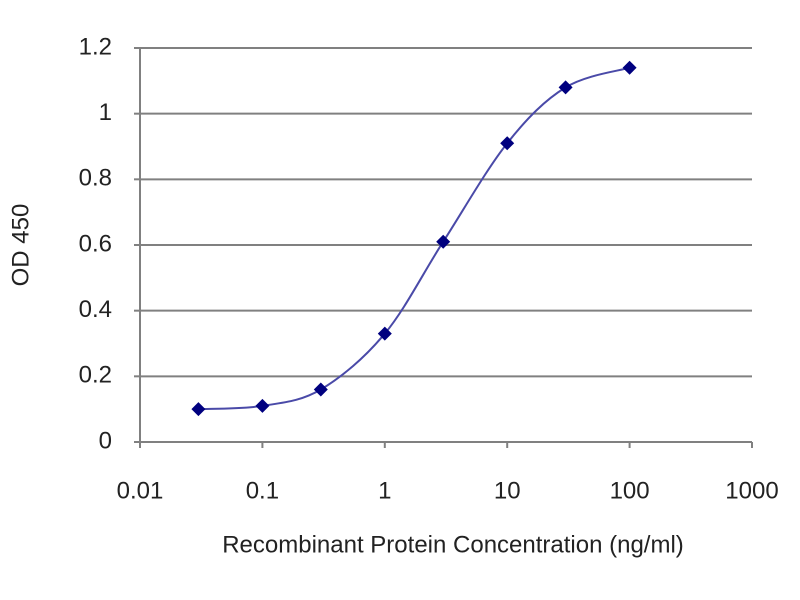 The height and width of the screenshot is (600, 800). I want to click on y-tick-label: 0.2, so click(95, 375).